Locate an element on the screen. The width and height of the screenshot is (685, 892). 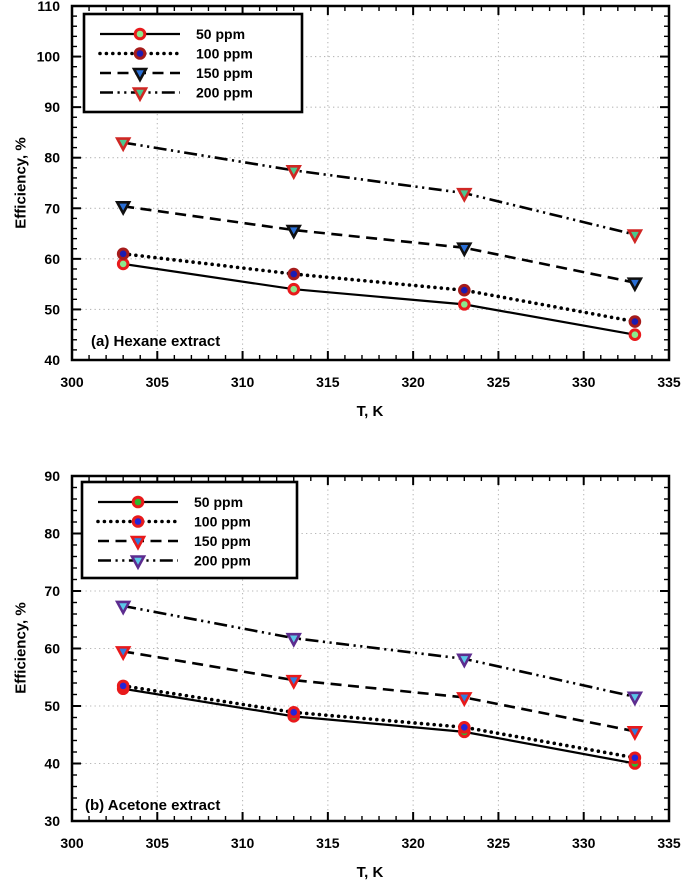
x-tick-label: 300 is located at coordinates (72, 843).